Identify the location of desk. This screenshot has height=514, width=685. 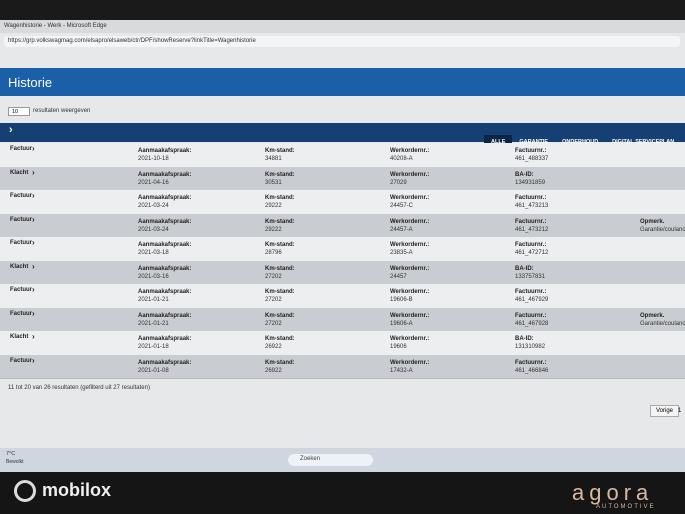
(342, 493).